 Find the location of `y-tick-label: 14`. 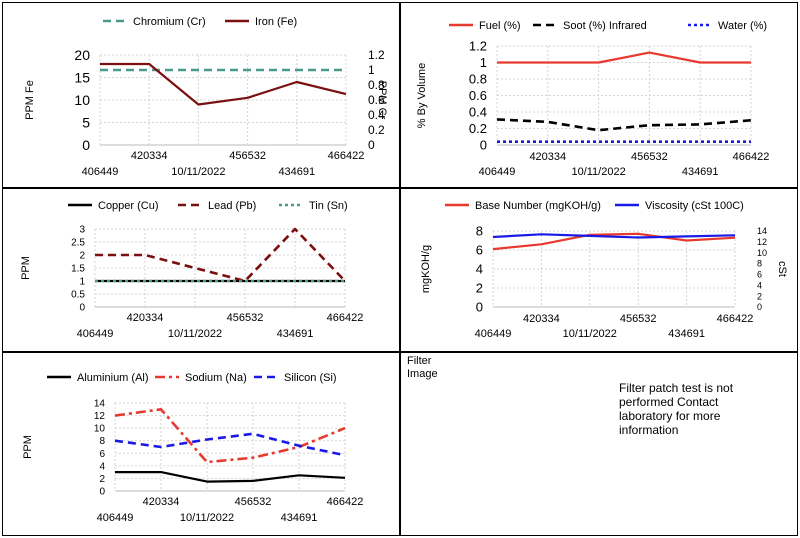

y-tick-label: 14 is located at coordinates (100, 404).